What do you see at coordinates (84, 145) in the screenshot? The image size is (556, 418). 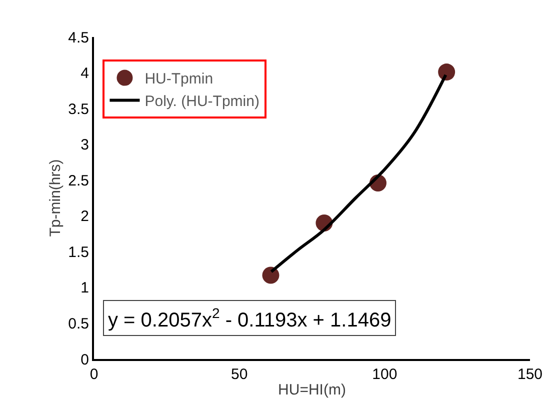 I see `y-tick-label: 3` at bounding box center [84, 145].